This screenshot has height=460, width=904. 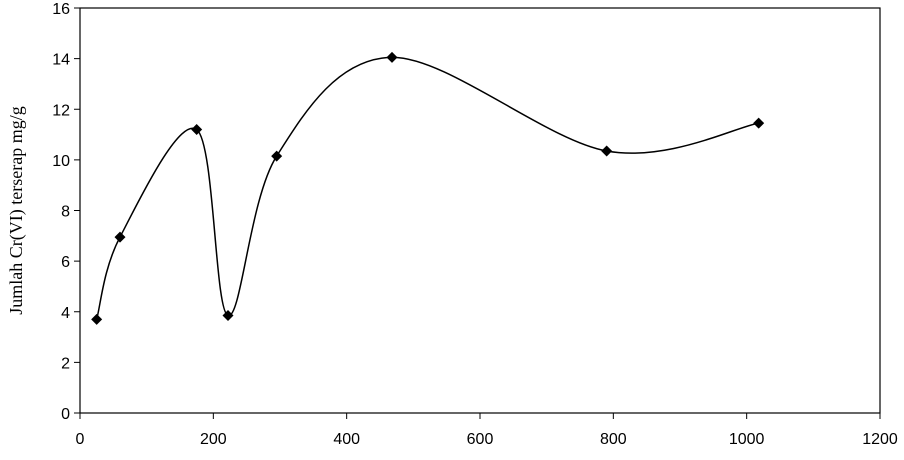 I want to click on y-tick-label: 16, so click(x=61, y=9).